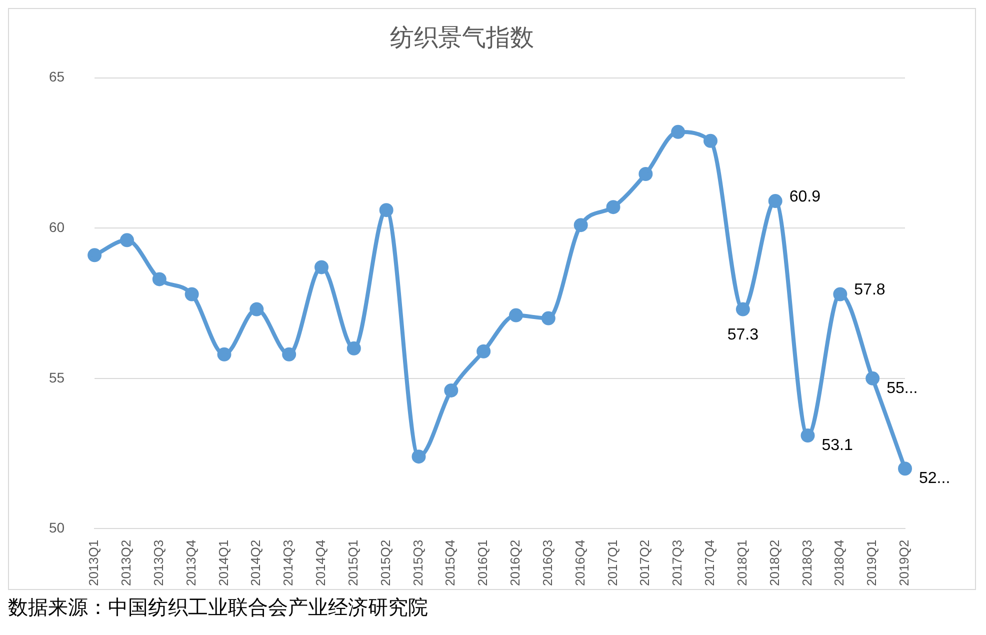 The width and height of the screenshot is (986, 635). I want to click on data-label: 57.8, so click(870, 290).